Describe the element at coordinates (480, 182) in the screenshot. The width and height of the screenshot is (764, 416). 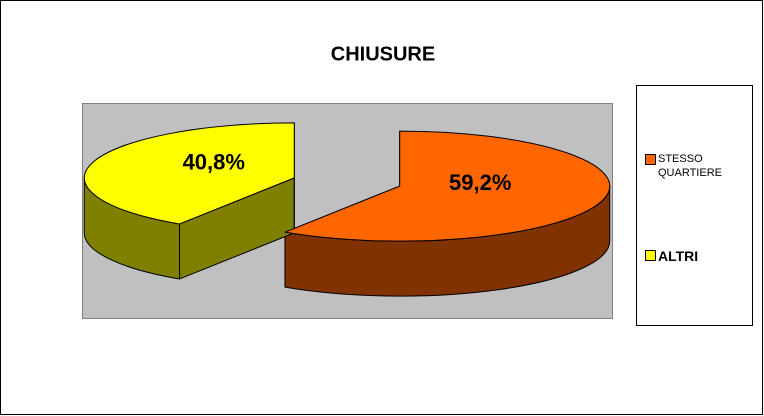
I see `data-label: 59,2%` at that location.